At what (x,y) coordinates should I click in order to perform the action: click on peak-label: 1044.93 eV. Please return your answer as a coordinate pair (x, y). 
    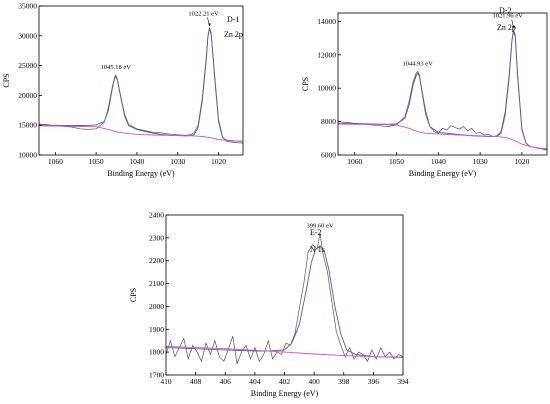
    Looking at the image, I should click on (418, 63).